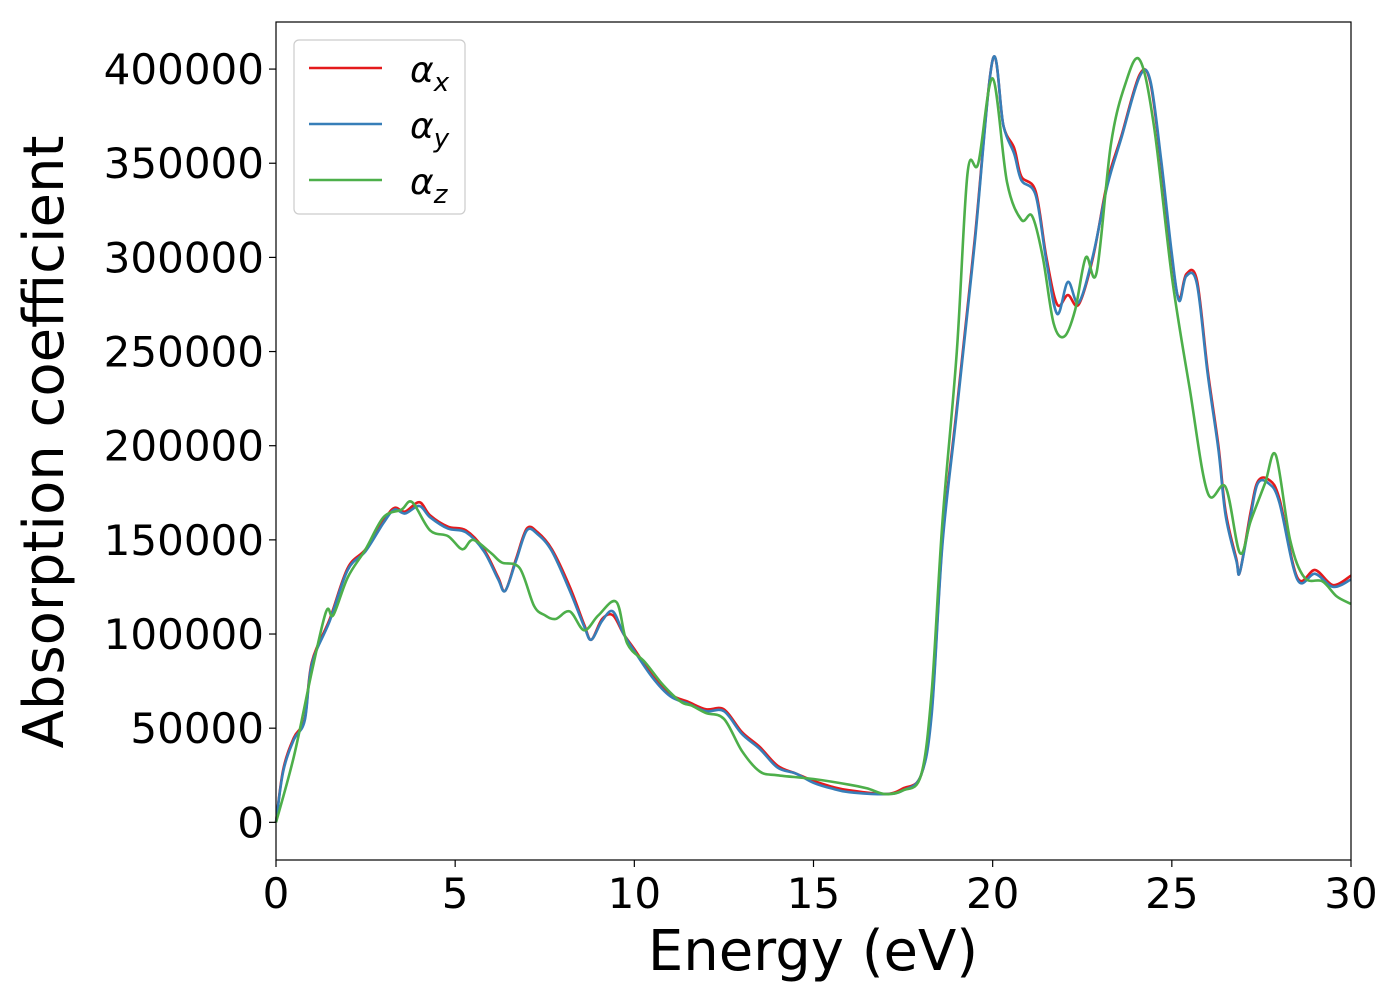  What do you see at coordinates (813, 951) in the screenshot?
I see `x-axis-label: Energy (eV)` at bounding box center [813, 951].